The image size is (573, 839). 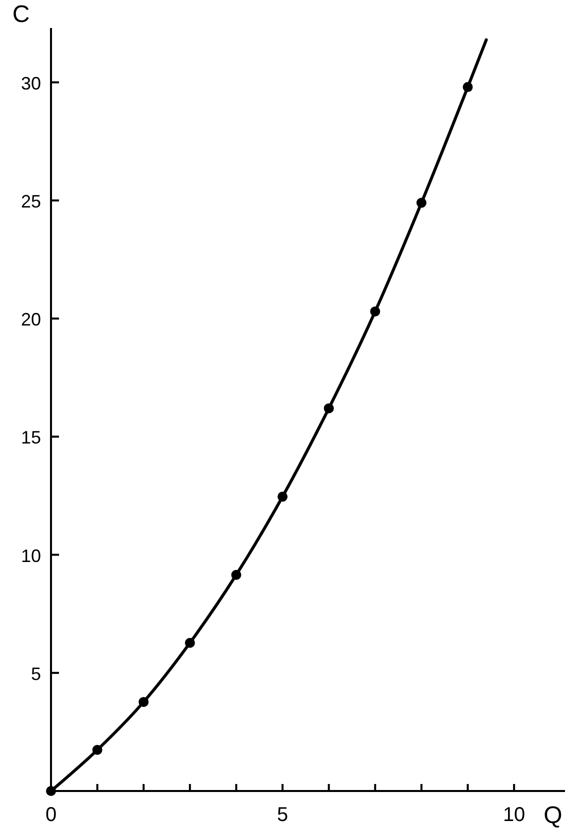 I want to click on y-axis-title: C, so click(x=21, y=14).